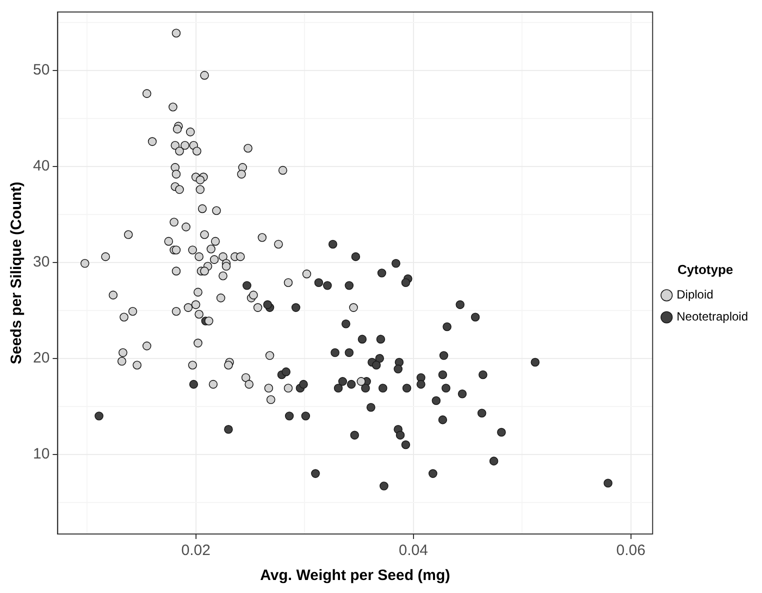 The image size is (762, 593). What do you see at coordinates (355, 575) in the screenshot?
I see `x-axis-title: Avg. Weight per Seed (mg)` at bounding box center [355, 575].